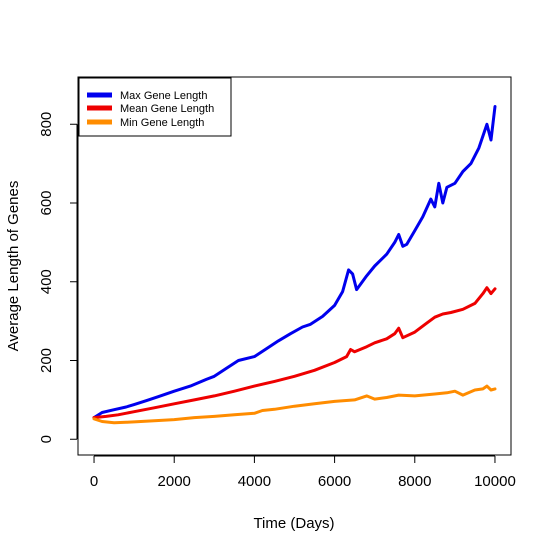 The height and width of the screenshot is (552, 552). Describe the element at coordinates (46, 281) in the screenshot. I see `y-tick-label: 400` at that location.